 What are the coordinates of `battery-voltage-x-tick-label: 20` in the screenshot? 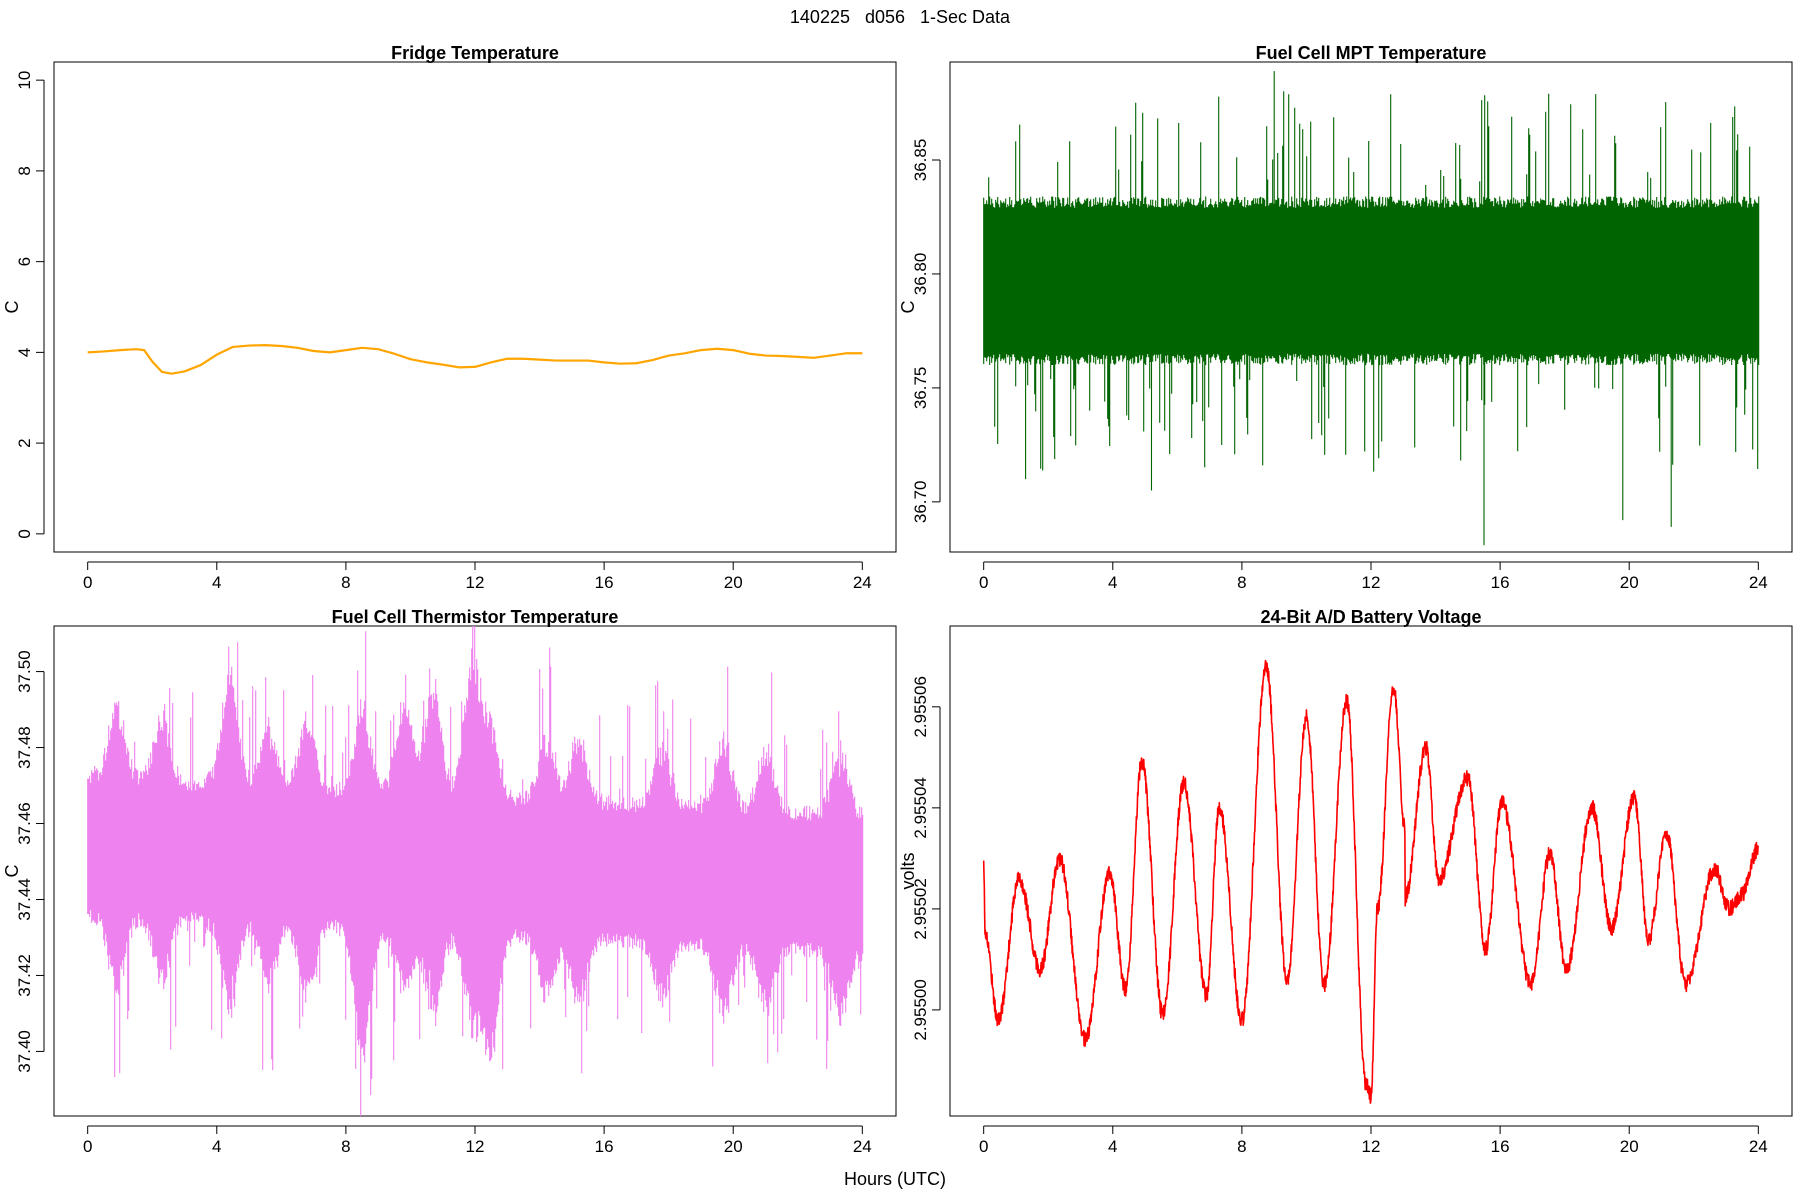 It's located at (1629, 1146).